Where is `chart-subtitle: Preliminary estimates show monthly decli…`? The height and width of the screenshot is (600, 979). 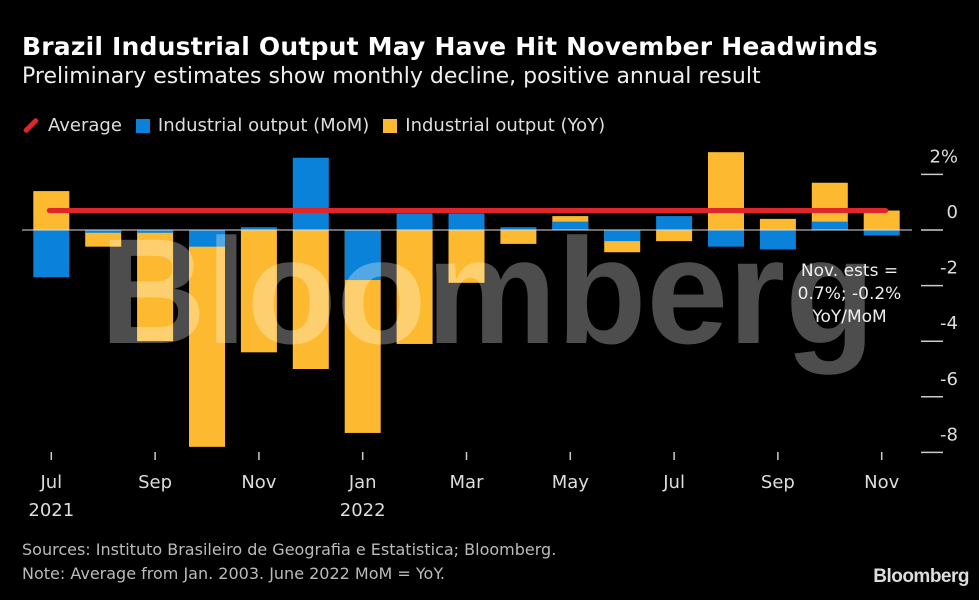 chart-subtitle: Preliminary estimates show monthly decli… is located at coordinates (391, 76).